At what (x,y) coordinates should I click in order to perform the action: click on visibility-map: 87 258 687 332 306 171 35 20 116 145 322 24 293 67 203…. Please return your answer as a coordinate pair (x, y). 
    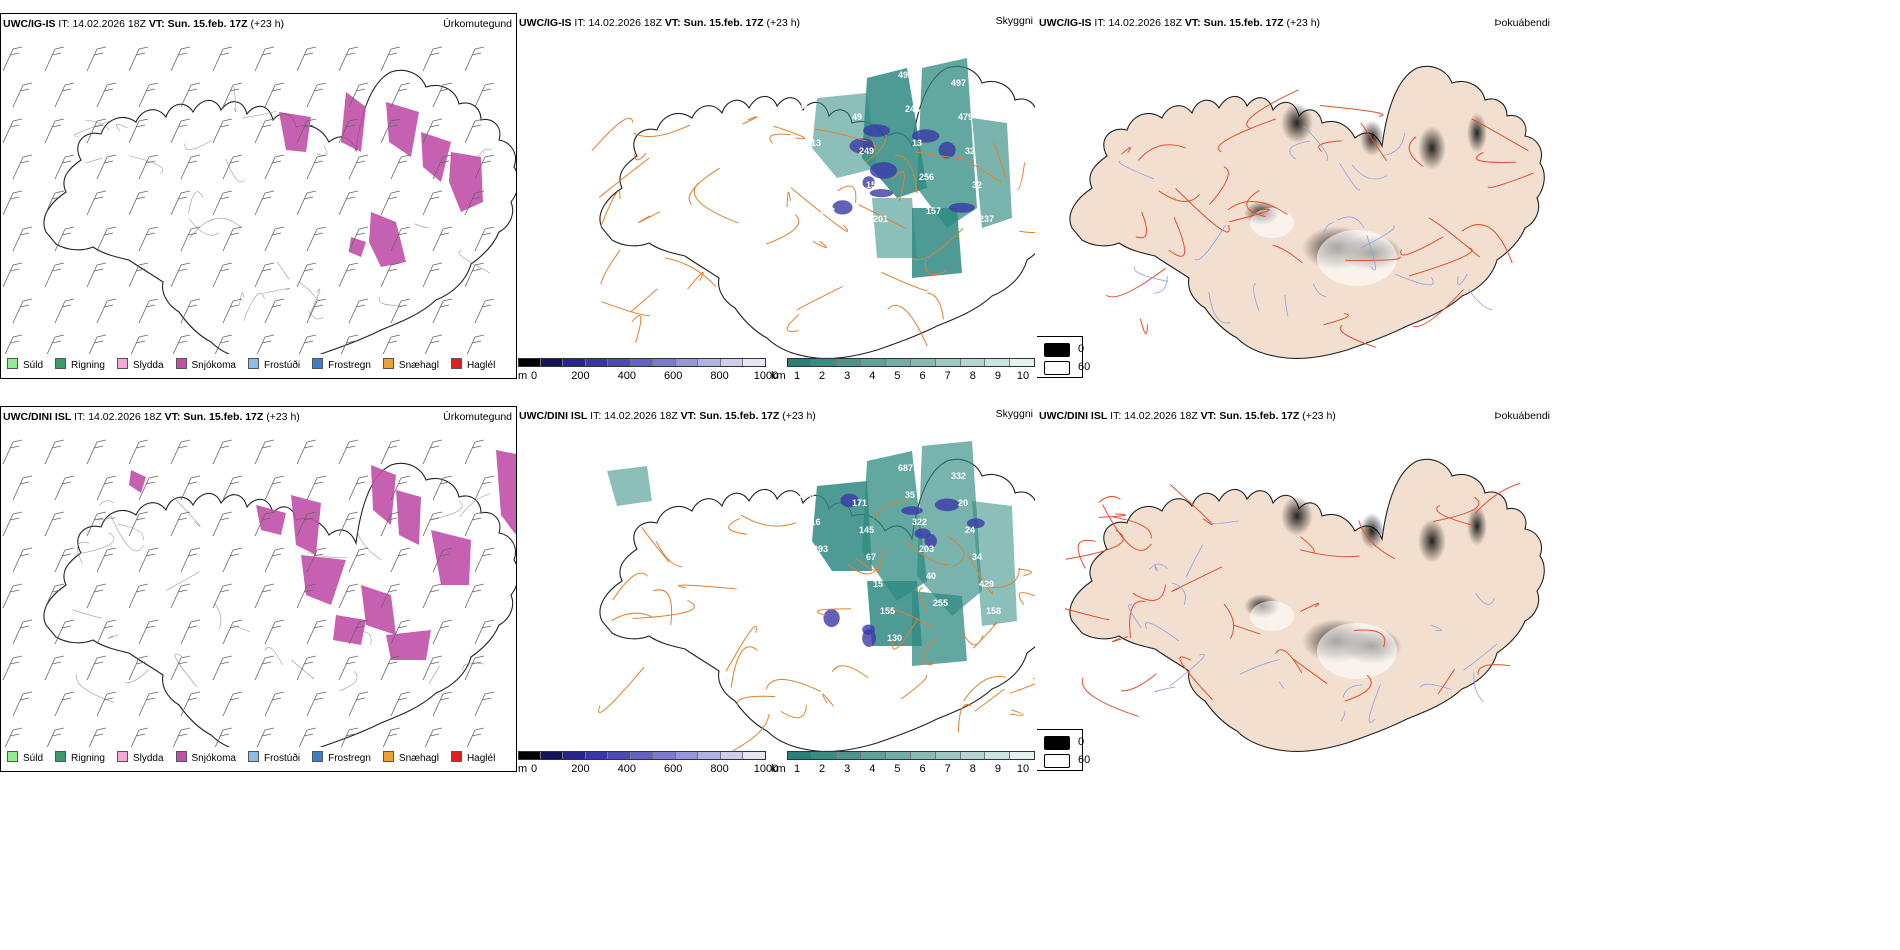
    Looking at the image, I should click on (777, 591).